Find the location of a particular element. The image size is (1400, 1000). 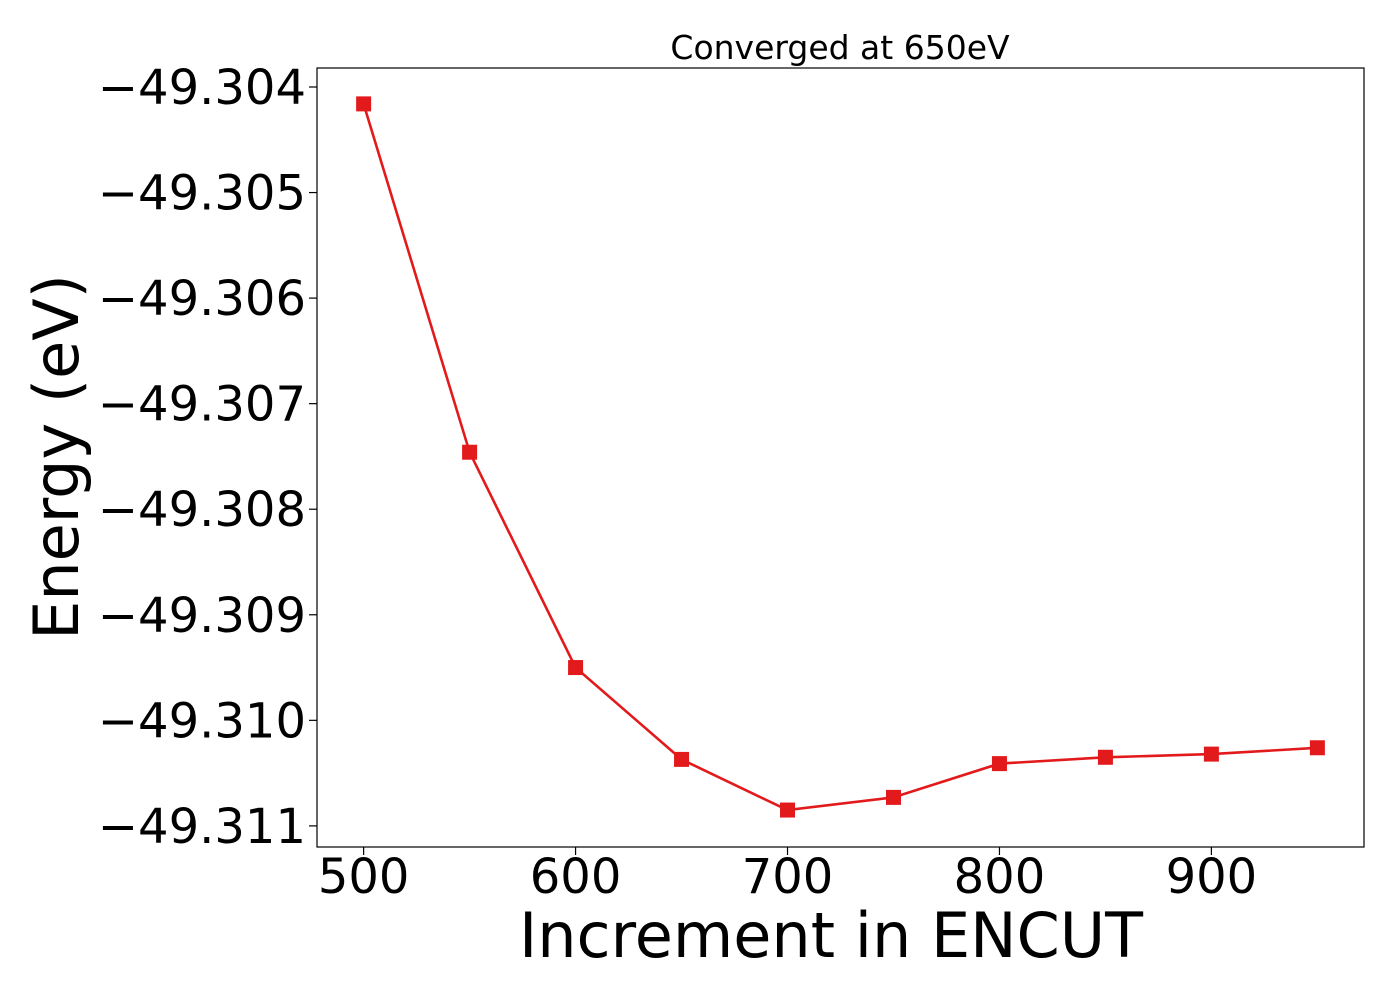

y-axis-label: Energy (eV) is located at coordinates (56, 457).